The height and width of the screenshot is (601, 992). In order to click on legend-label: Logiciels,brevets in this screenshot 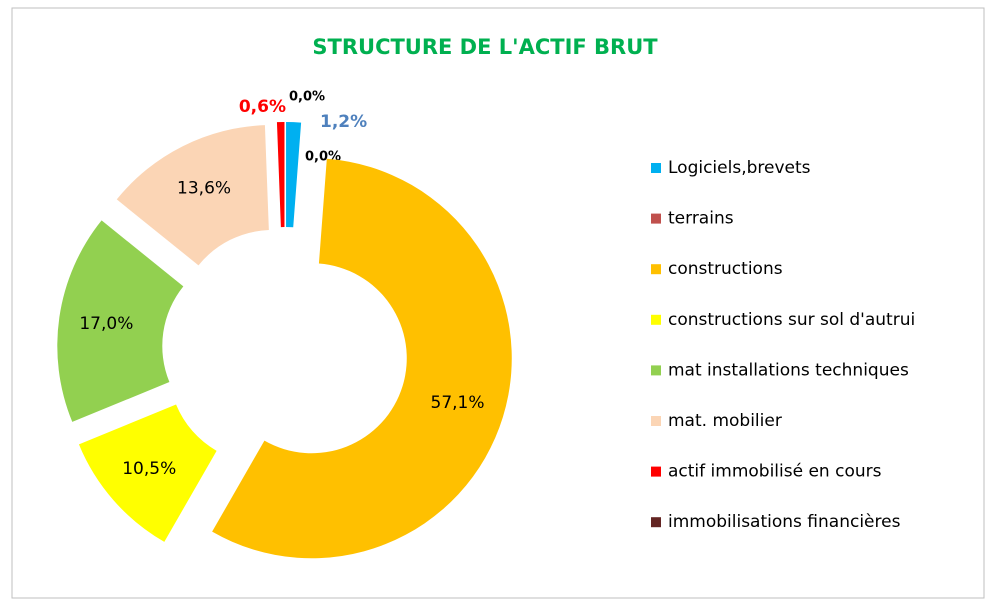, I will do `click(739, 168)`.